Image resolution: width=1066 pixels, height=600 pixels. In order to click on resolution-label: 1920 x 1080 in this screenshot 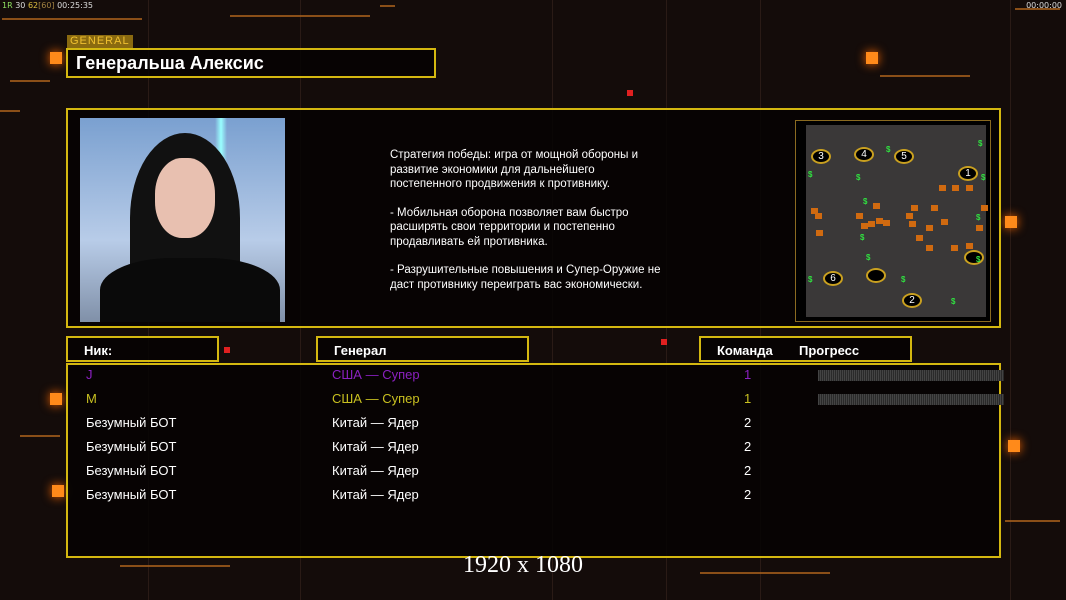, I will do `click(523, 565)`.